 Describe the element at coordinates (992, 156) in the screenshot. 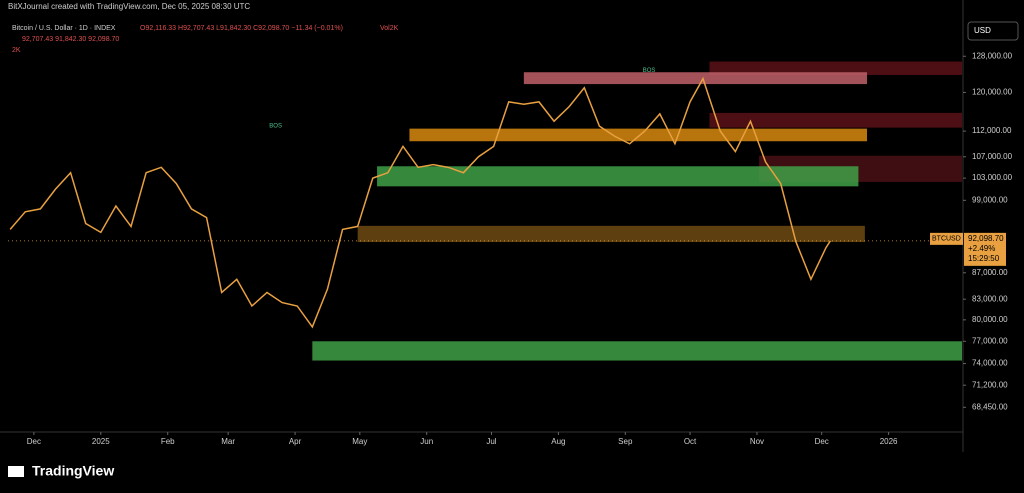

I see `y-tick-label: 107,000.00` at that location.